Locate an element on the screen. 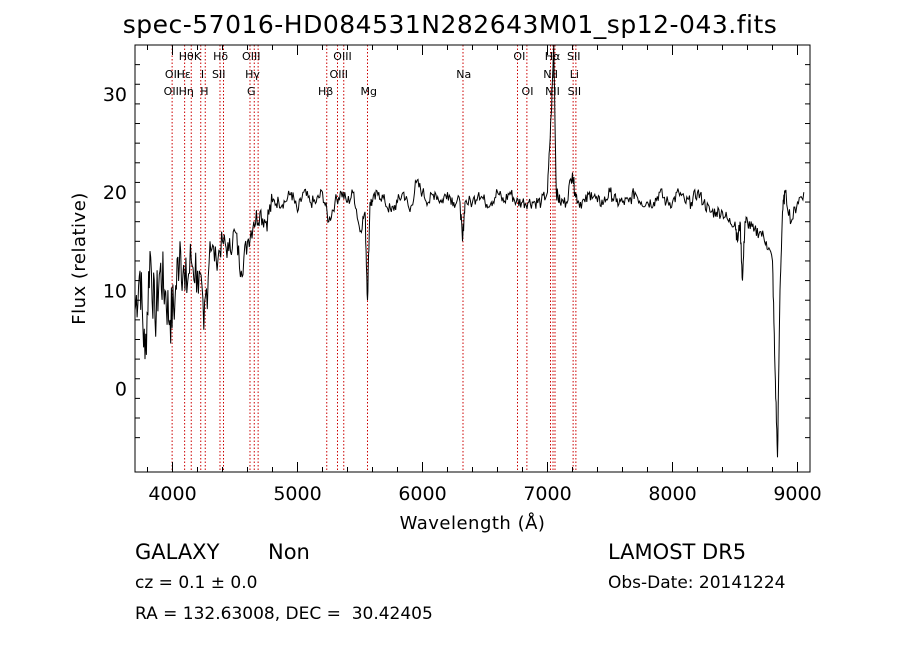 This screenshot has height=649, width=900. spectral-line-label: Mg is located at coordinates (369, 91).